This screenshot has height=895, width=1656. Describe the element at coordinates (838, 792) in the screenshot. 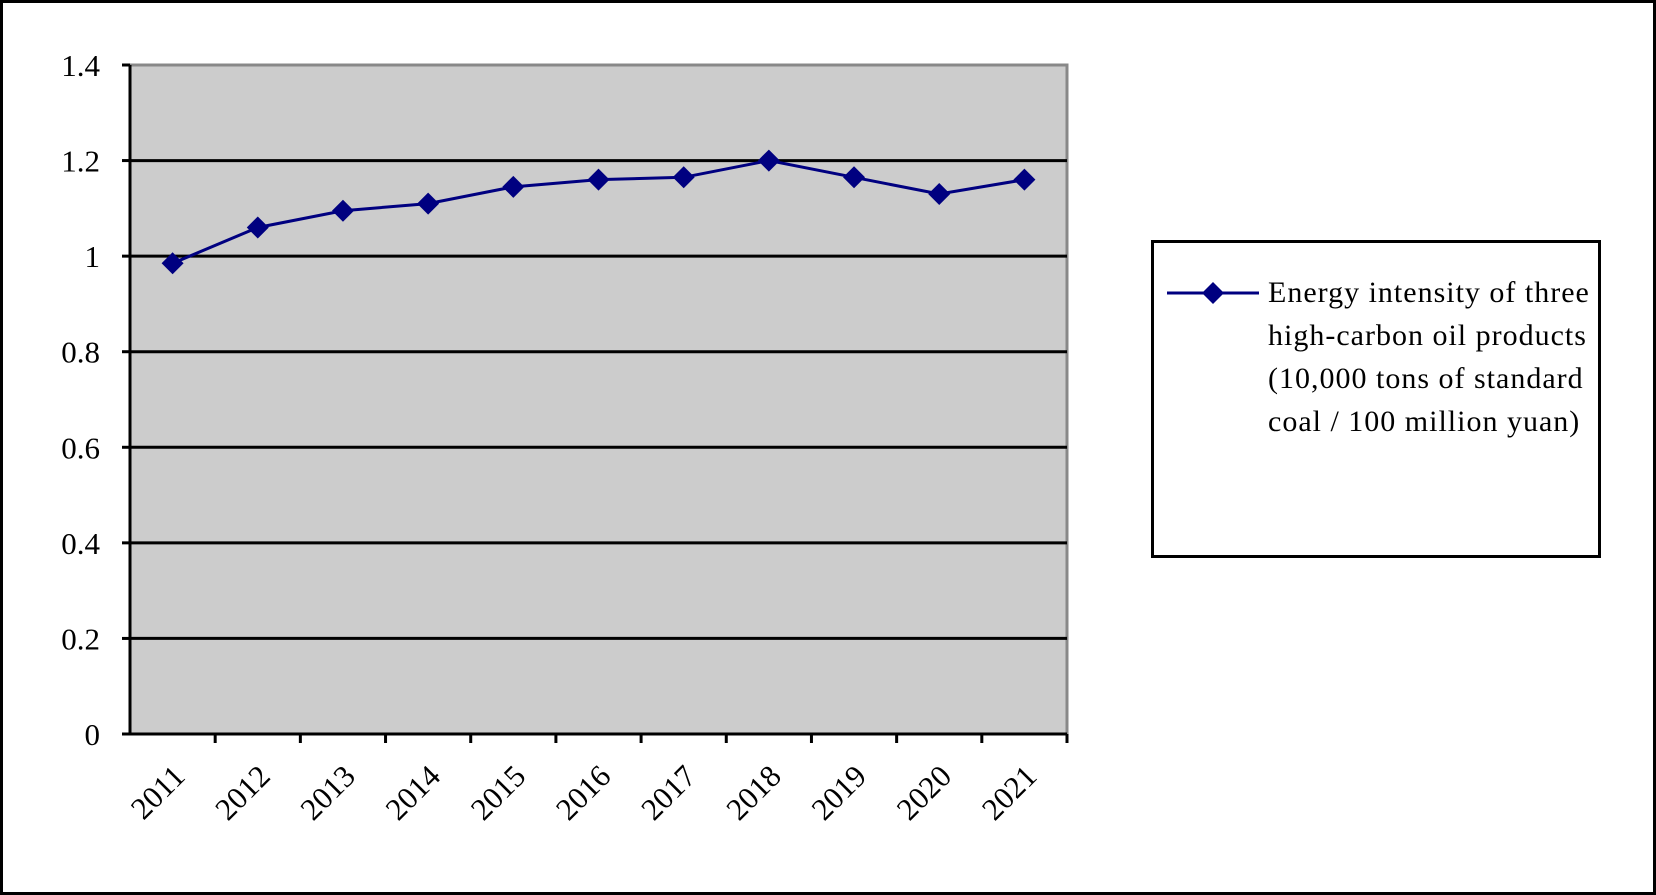

I see `x-tick-label: 2019` at that location.